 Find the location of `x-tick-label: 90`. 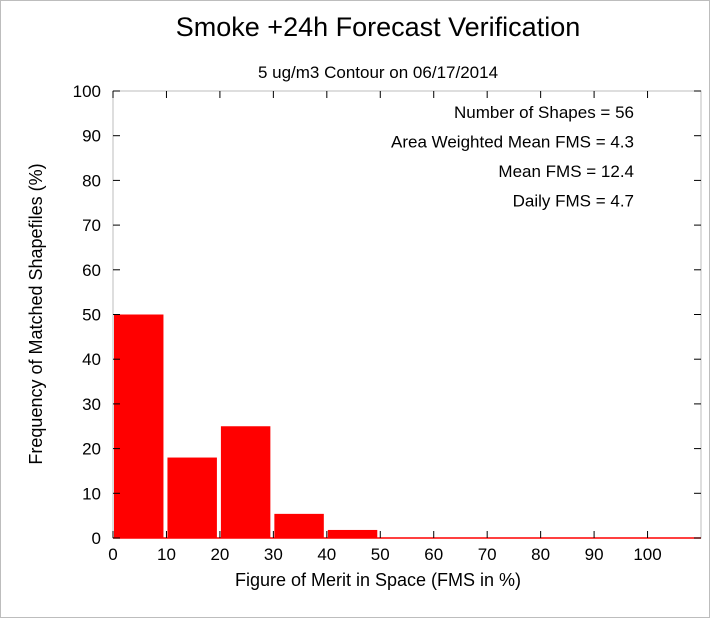

x-tick-label: 90 is located at coordinates (594, 554).